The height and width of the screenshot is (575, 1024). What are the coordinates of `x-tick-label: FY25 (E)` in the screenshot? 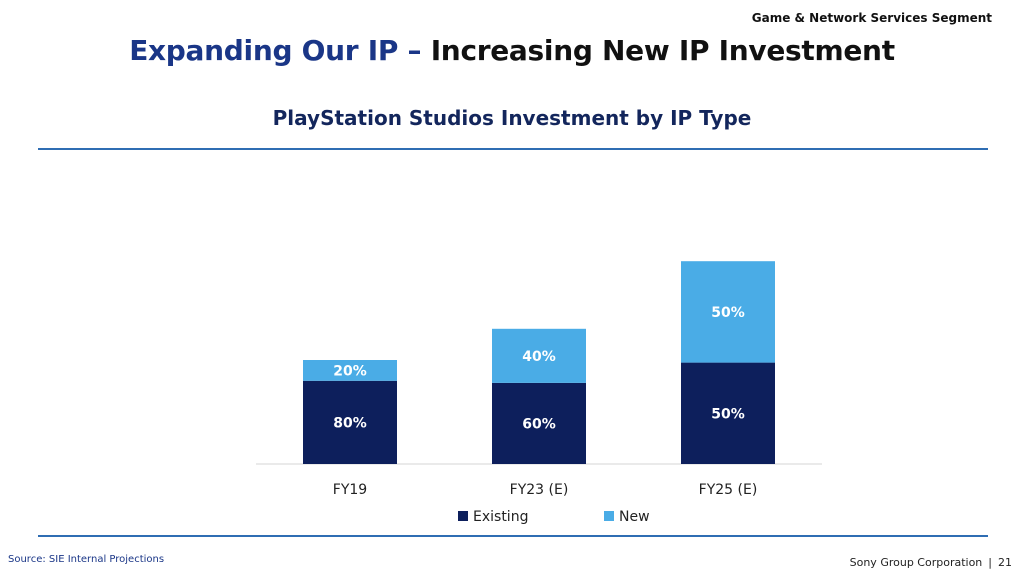 It's located at (728, 490).